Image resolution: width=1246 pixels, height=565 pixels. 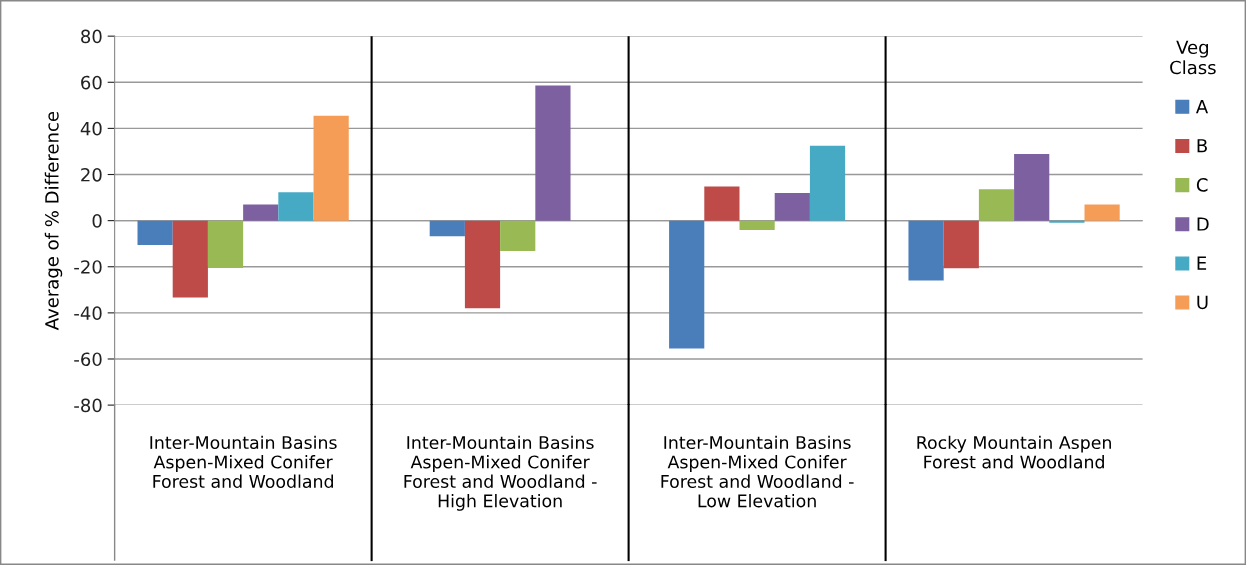 What do you see at coordinates (88, 313) in the screenshot?
I see `y-tick-label: -40` at bounding box center [88, 313].